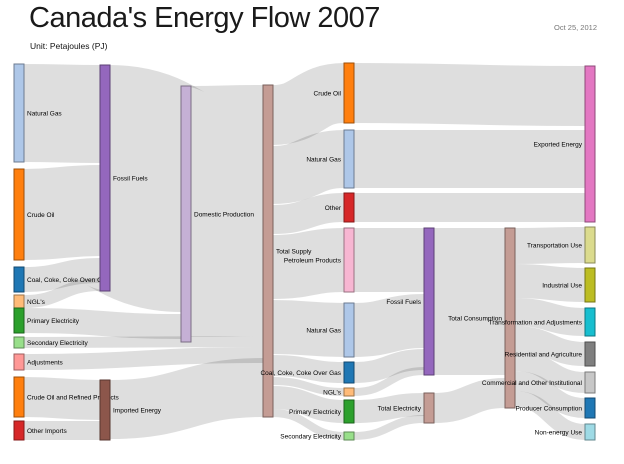 This screenshot has width=624, height=464. What do you see at coordinates (349, 330) in the screenshot?
I see `sankey-node-d-natural-gas` at bounding box center [349, 330].